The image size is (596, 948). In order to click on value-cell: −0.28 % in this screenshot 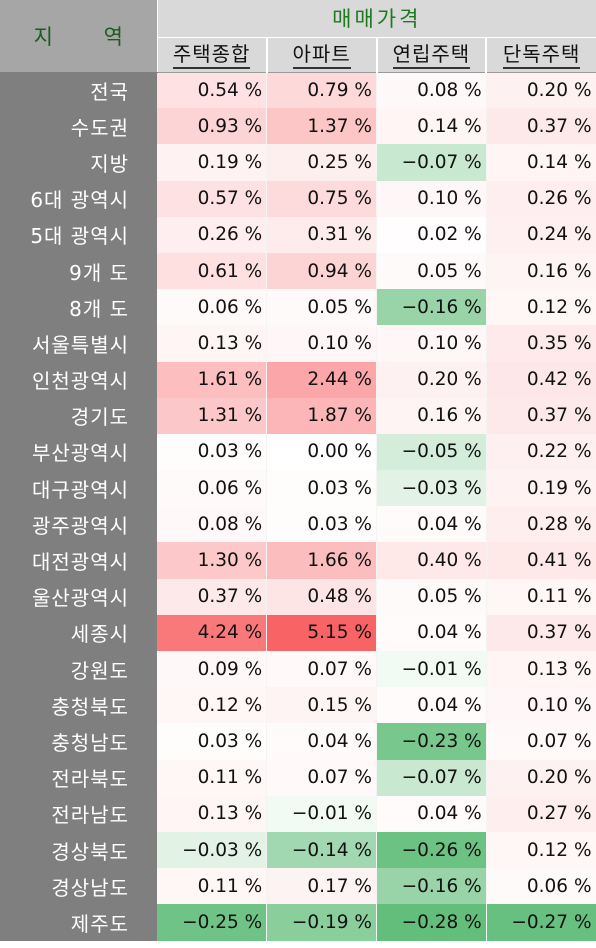, I will do `click(431, 922)`.